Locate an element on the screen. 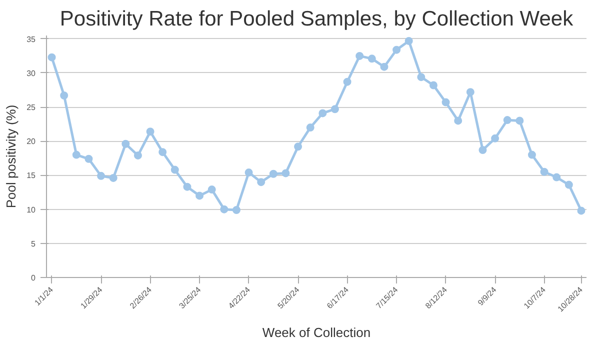 This screenshot has width=600, height=342. y-tick-label: 10 is located at coordinates (31, 209).